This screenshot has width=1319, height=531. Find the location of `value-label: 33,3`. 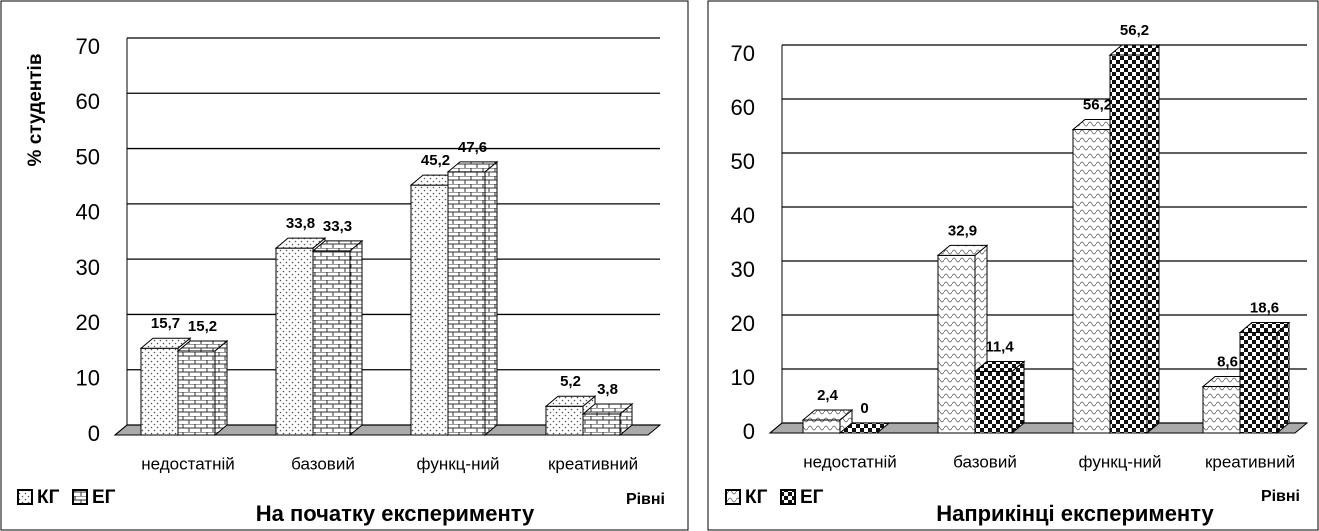

value-label: 33,3 is located at coordinates (337, 226).